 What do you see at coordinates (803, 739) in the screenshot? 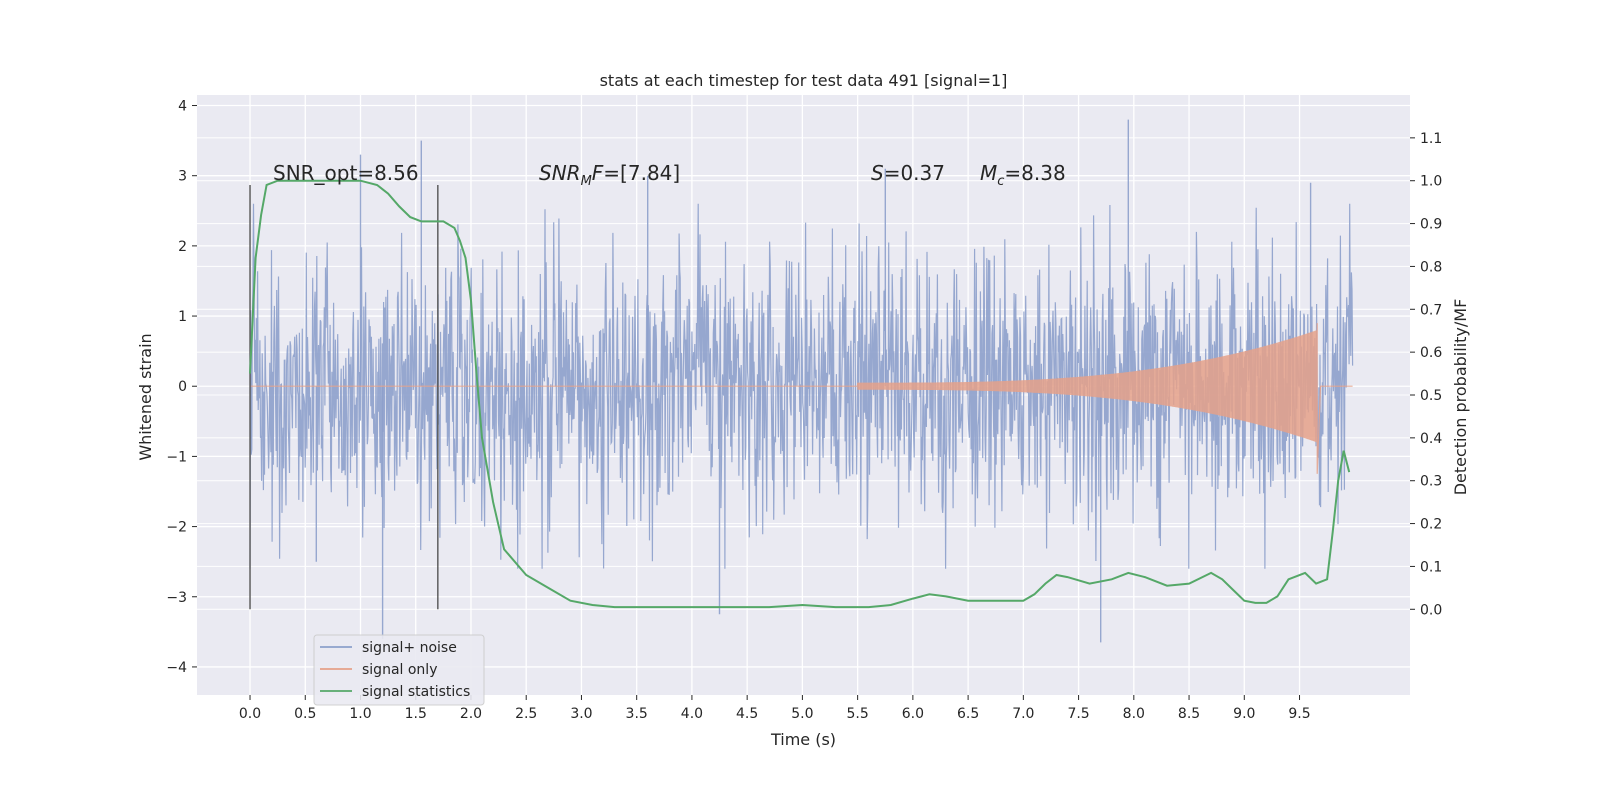
I see `x-axis-label: Time (s)` at bounding box center [803, 739].